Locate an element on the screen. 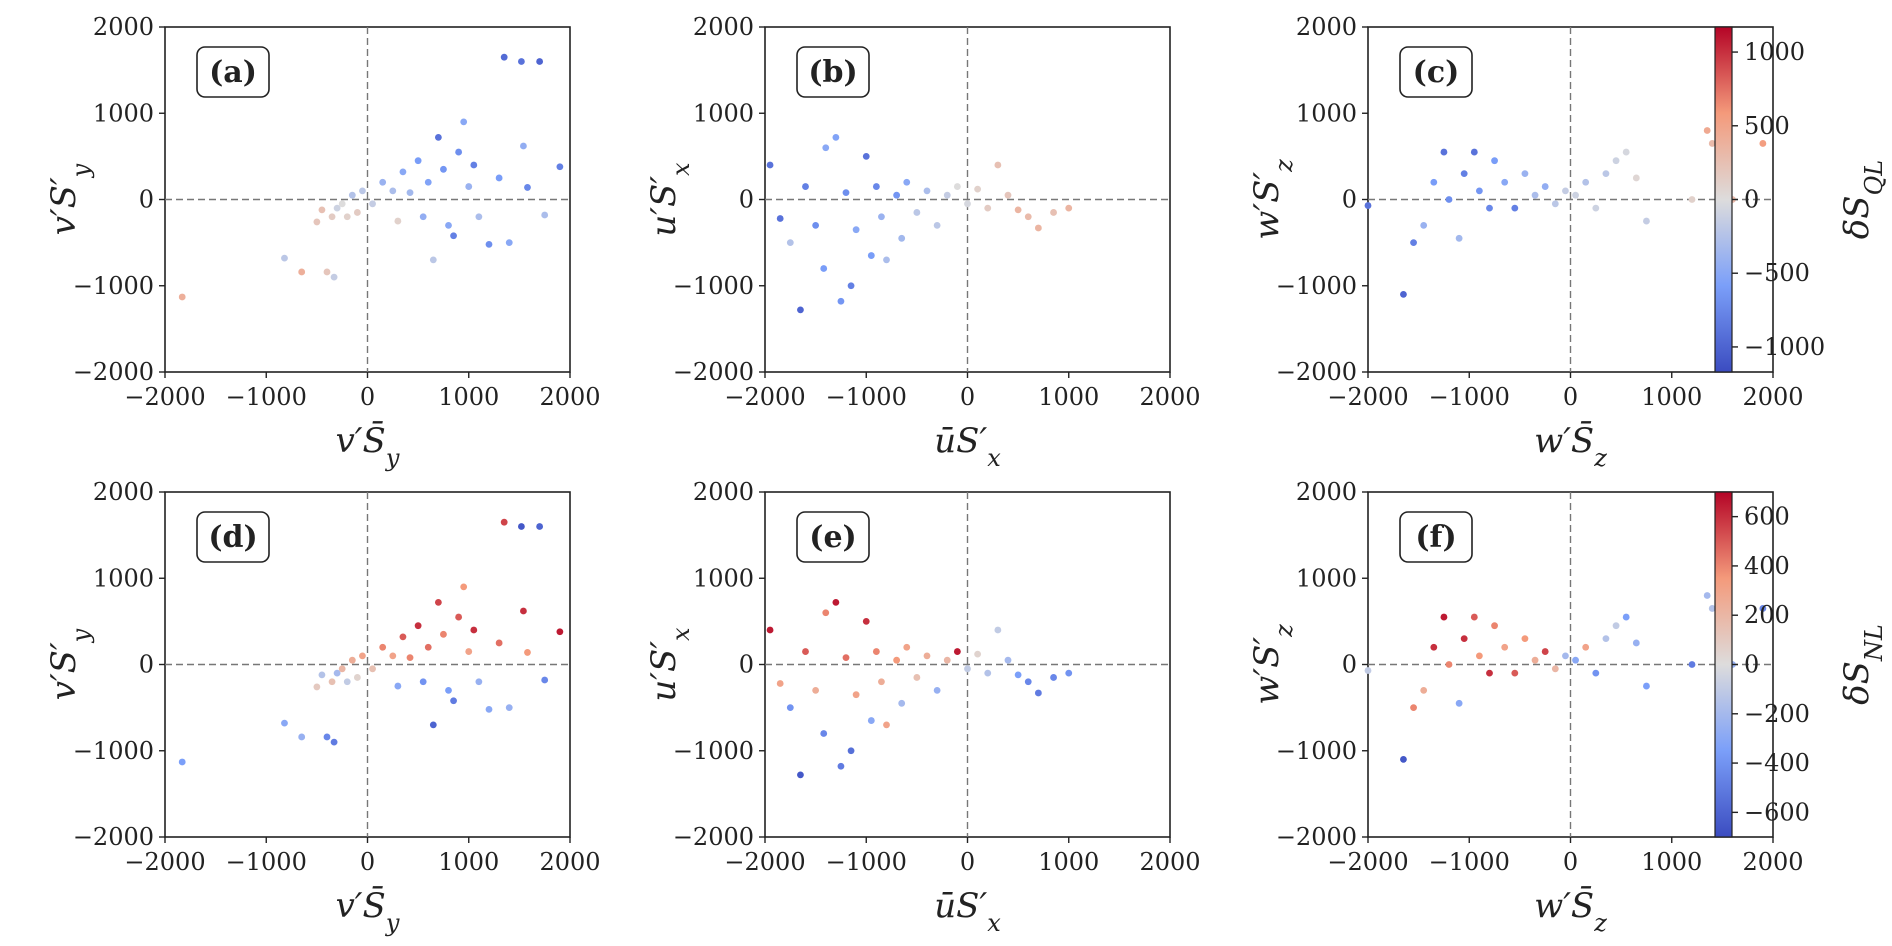  panel-label-text: (e) is located at coordinates (832, 537).